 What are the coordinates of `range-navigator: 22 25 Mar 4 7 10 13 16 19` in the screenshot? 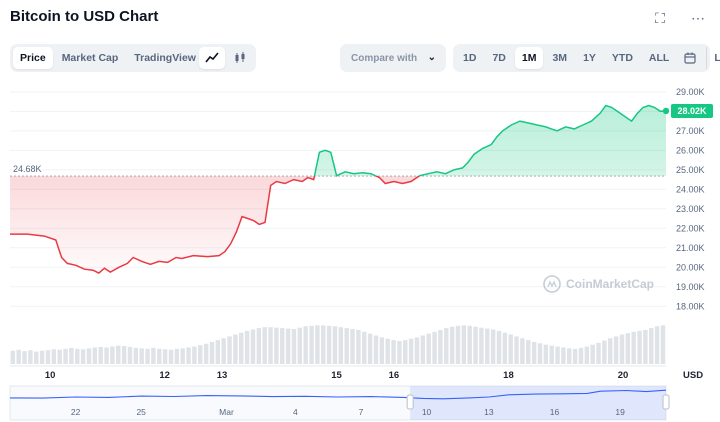 It's located at (339, 403).